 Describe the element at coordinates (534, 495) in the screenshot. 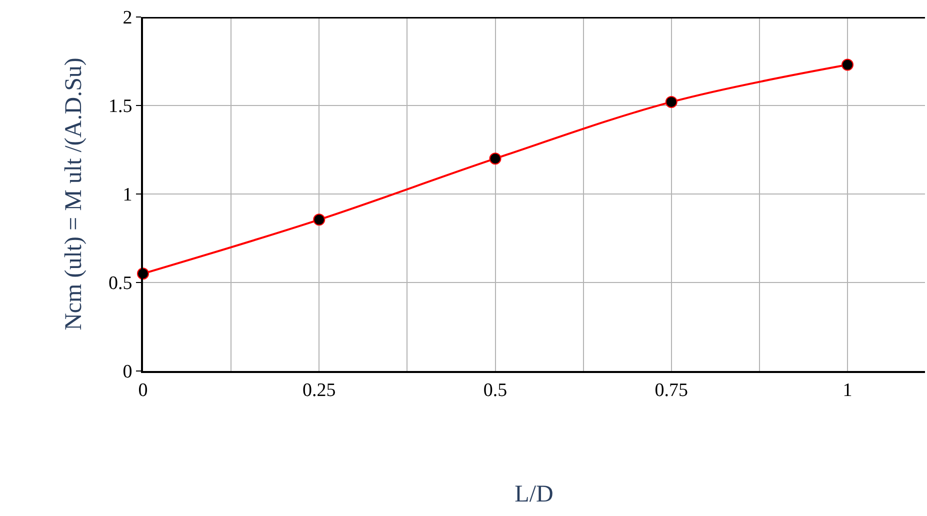

I see `x-axis-title: L/D` at that location.